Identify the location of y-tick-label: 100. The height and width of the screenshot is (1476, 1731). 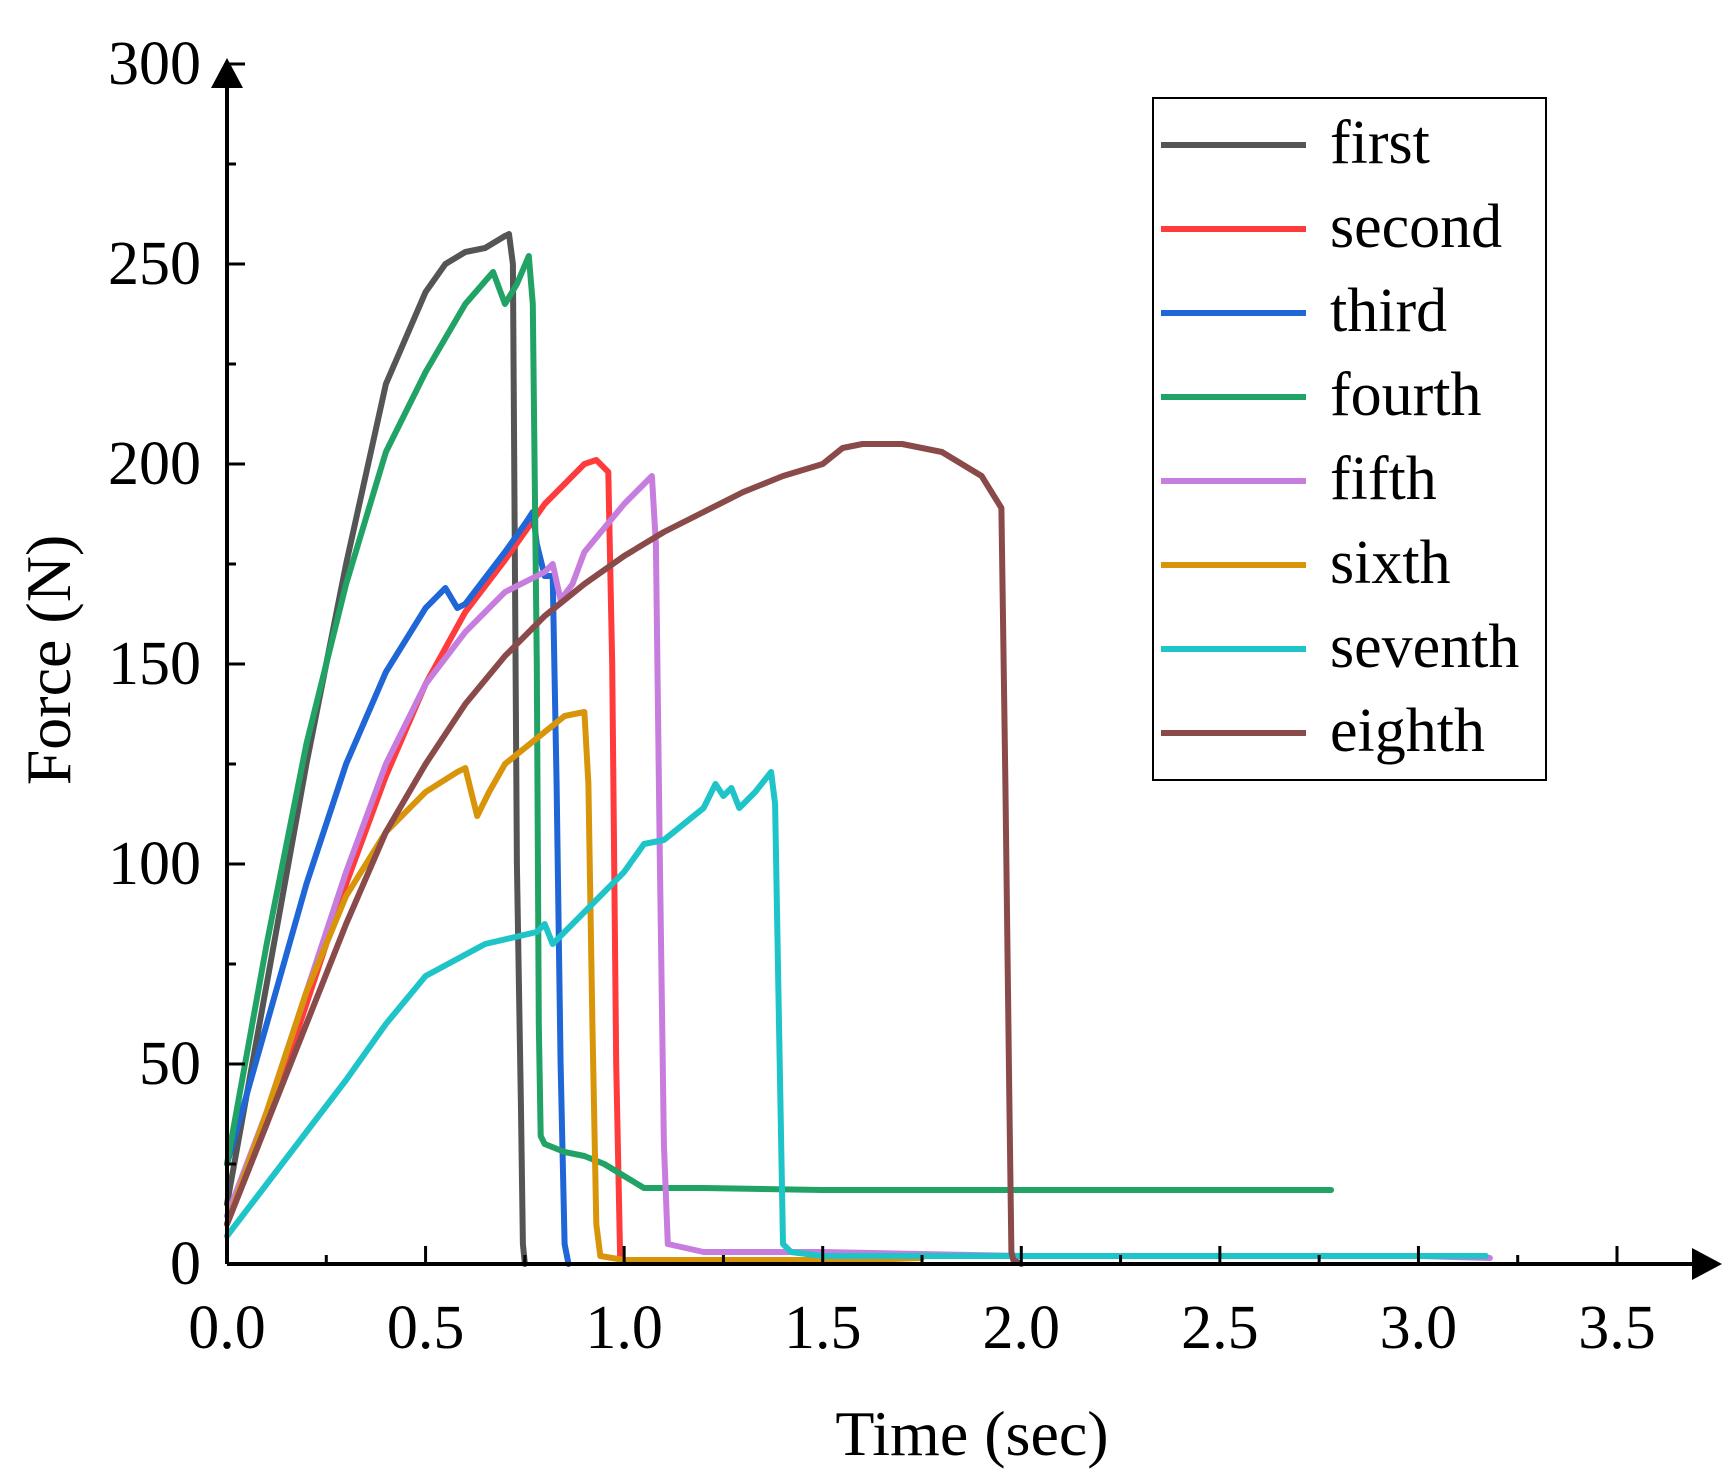
(154, 864).